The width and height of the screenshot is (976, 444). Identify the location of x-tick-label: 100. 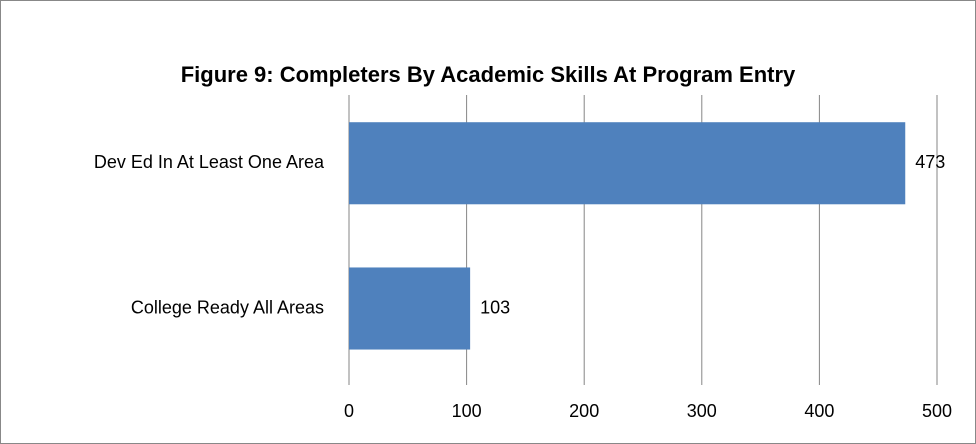
(467, 411).